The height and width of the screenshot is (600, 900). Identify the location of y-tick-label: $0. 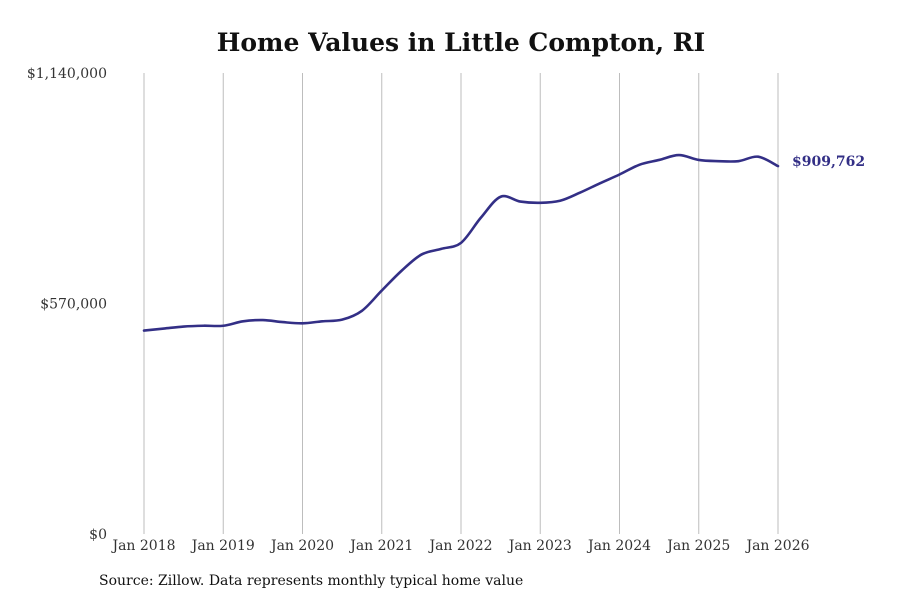
(98, 535).